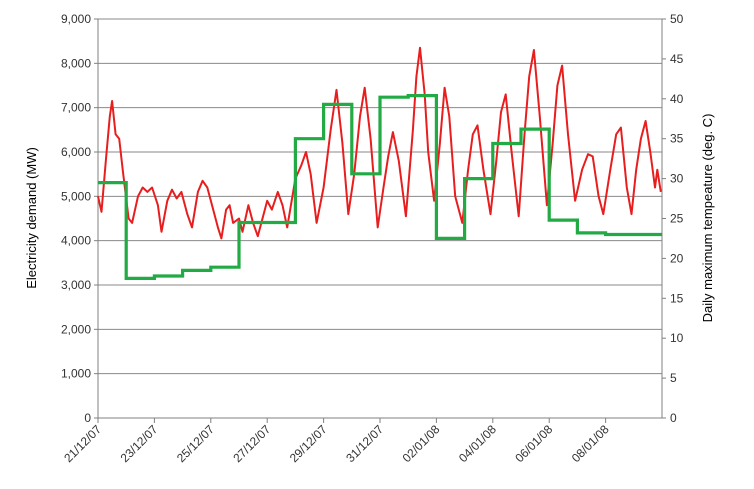  I want to click on y-tick-label: 0, so click(87, 418).